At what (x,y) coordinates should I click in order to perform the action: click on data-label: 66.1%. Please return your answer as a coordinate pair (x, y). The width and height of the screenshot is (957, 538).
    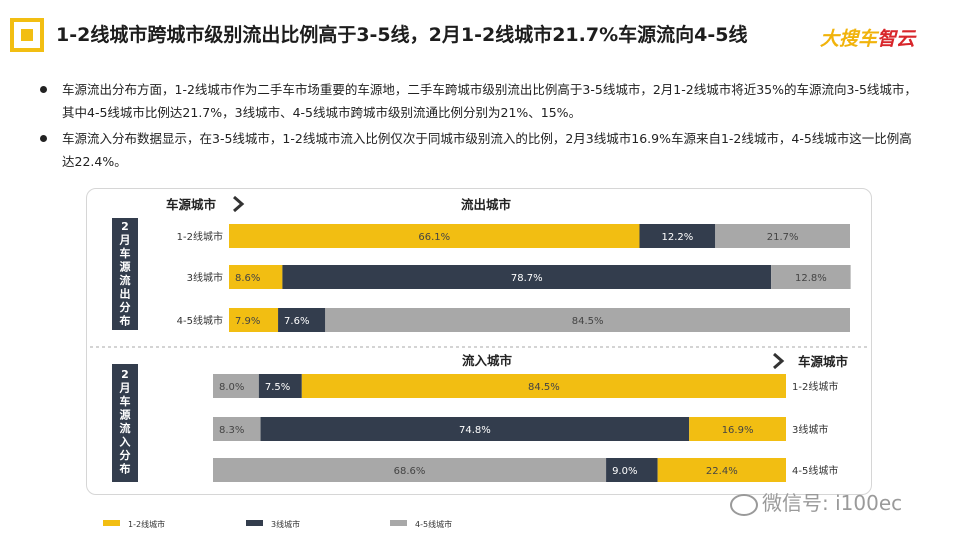
    Looking at the image, I should click on (434, 237).